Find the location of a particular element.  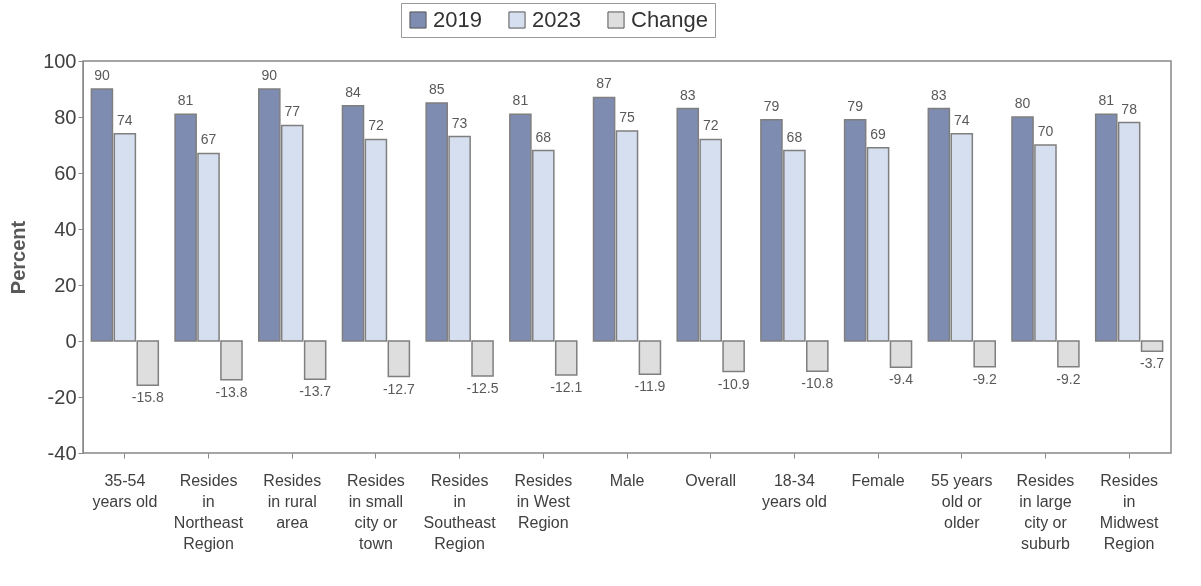

data-label: 78 is located at coordinates (1129, 108).